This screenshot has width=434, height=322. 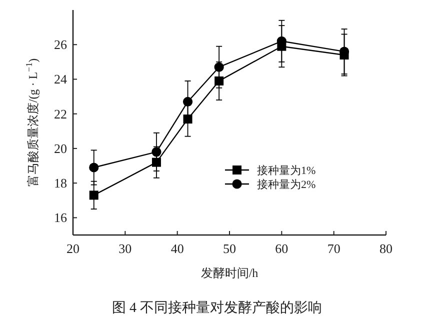 What do you see at coordinates (281, 248) in the screenshot?
I see `x-tick-label: 60` at bounding box center [281, 248].